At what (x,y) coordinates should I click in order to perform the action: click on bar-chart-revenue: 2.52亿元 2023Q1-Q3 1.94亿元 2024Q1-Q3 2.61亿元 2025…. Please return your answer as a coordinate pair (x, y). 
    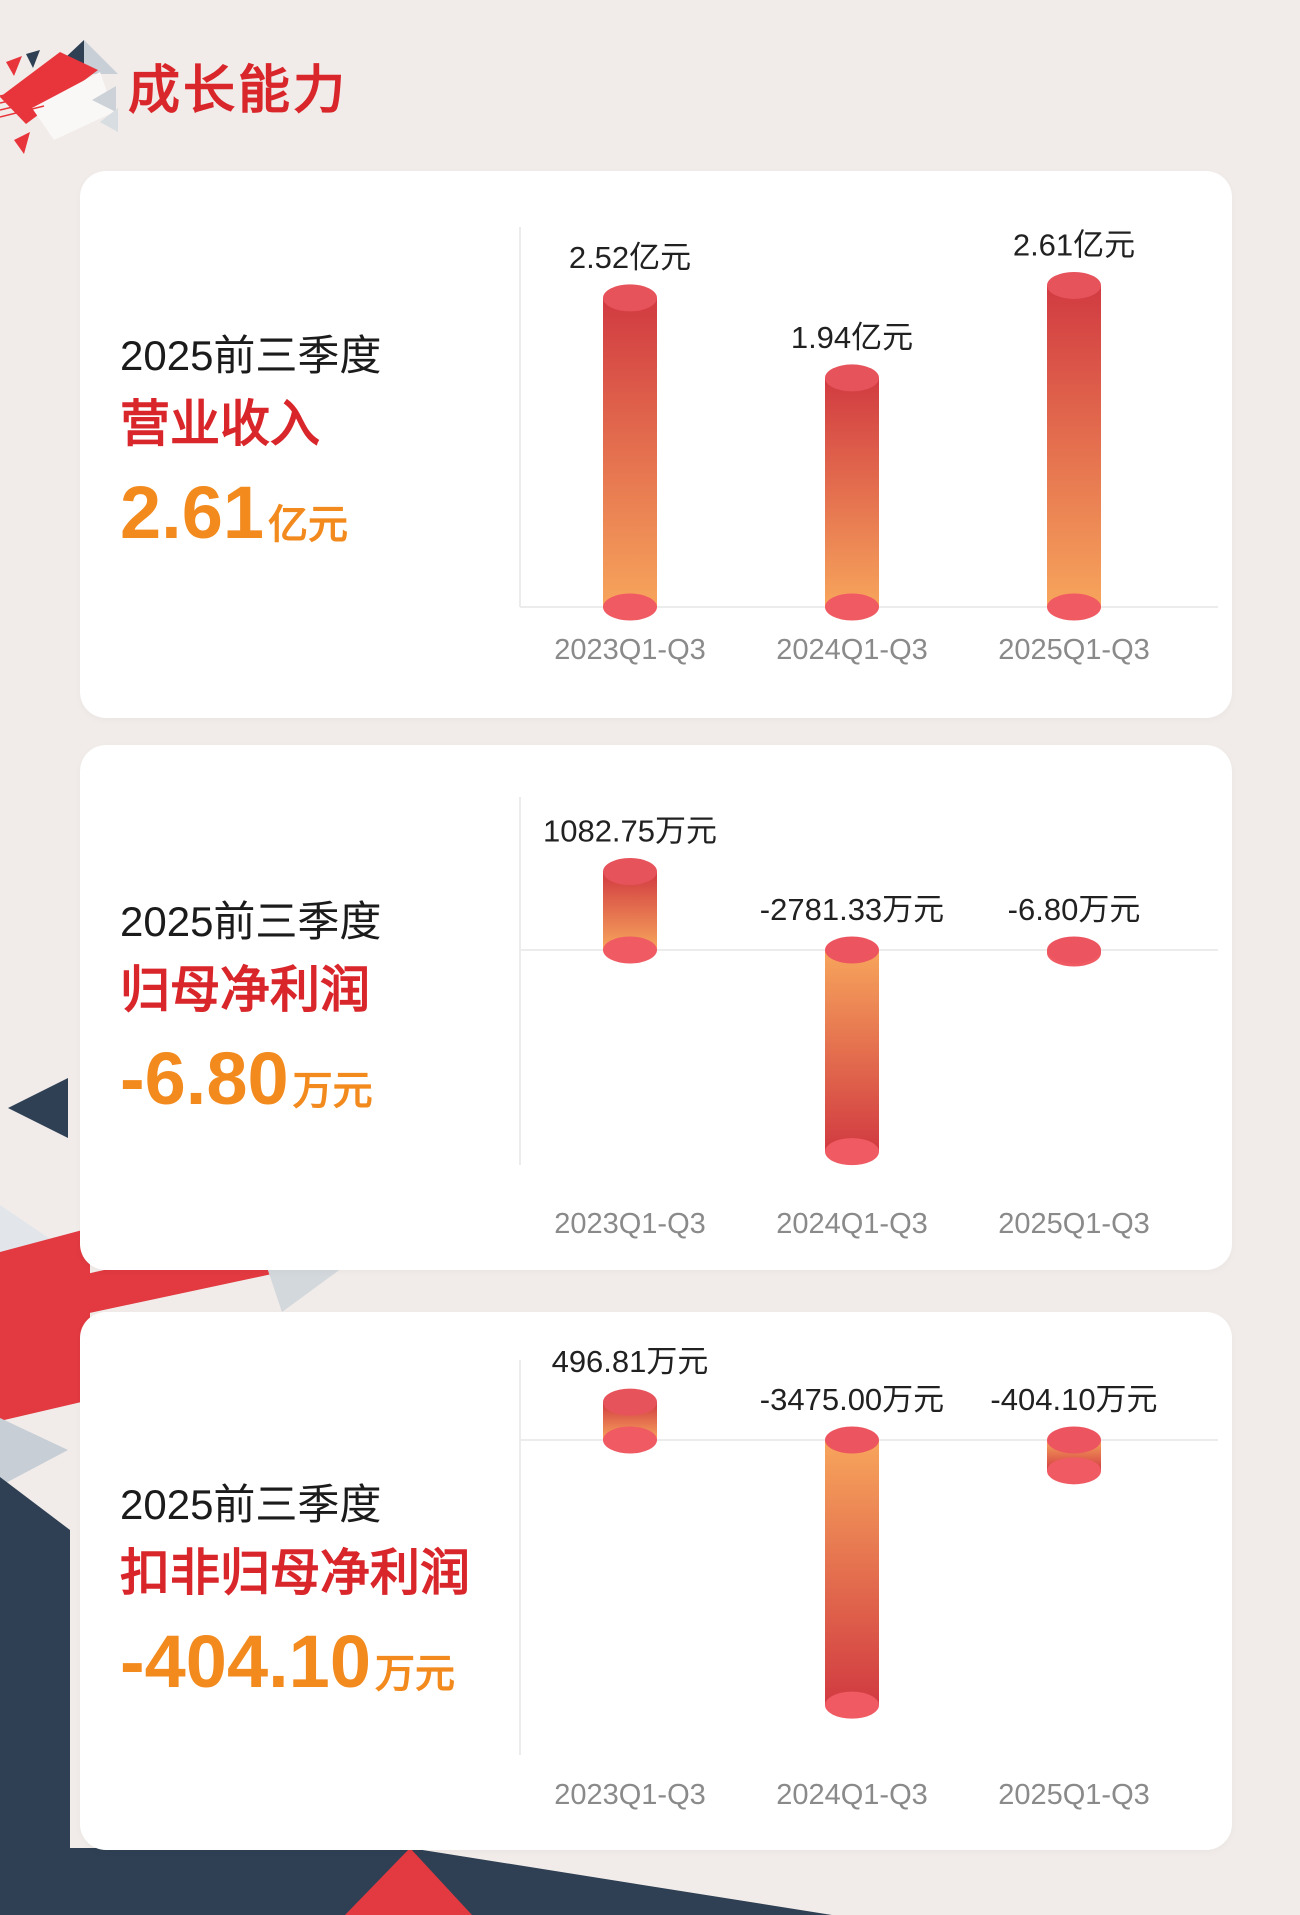
    Looking at the image, I should click on (868, 446).